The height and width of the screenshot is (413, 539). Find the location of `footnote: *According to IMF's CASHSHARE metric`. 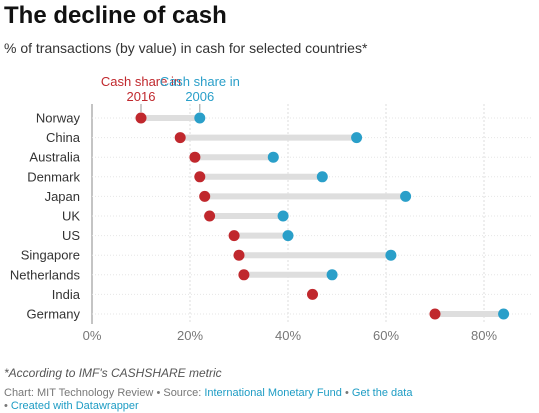

footnote: *According to IMF's CASHSHARE metric is located at coordinates (113, 373).